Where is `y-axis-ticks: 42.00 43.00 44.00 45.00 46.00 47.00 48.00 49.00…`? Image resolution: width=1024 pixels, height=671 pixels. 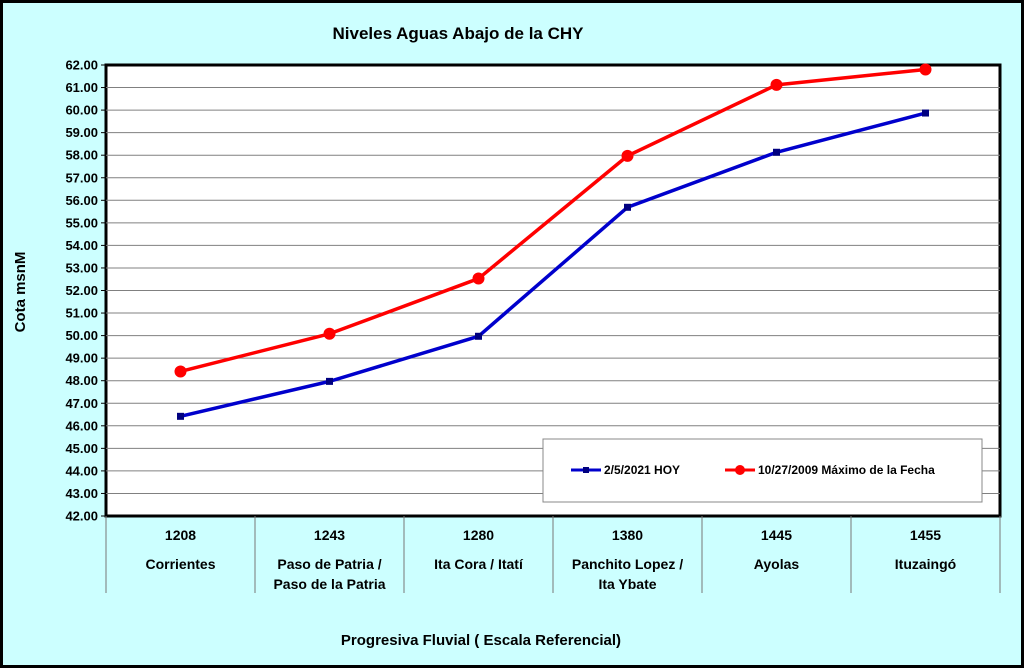
y-axis-ticks: 42.00 43.00 44.00 45.00 46.00 47.00 48.00 49.00… is located at coordinates (85, 291).